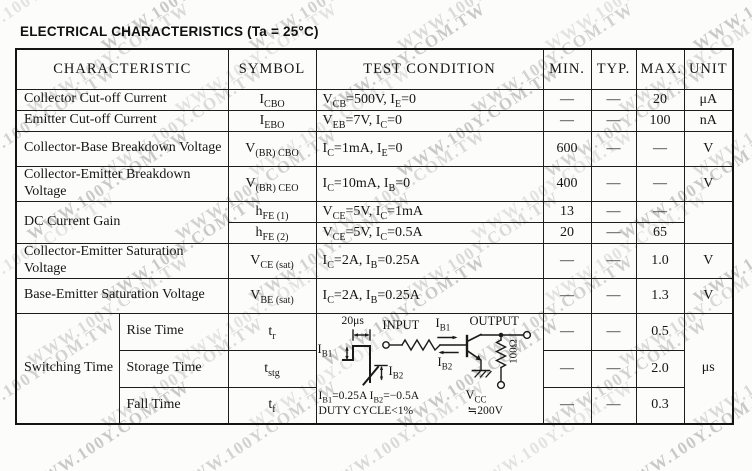  What do you see at coordinates (567, 99) in the screenshot?
I see `collector-cutoff-min: —` at bounding box center [567, 99].